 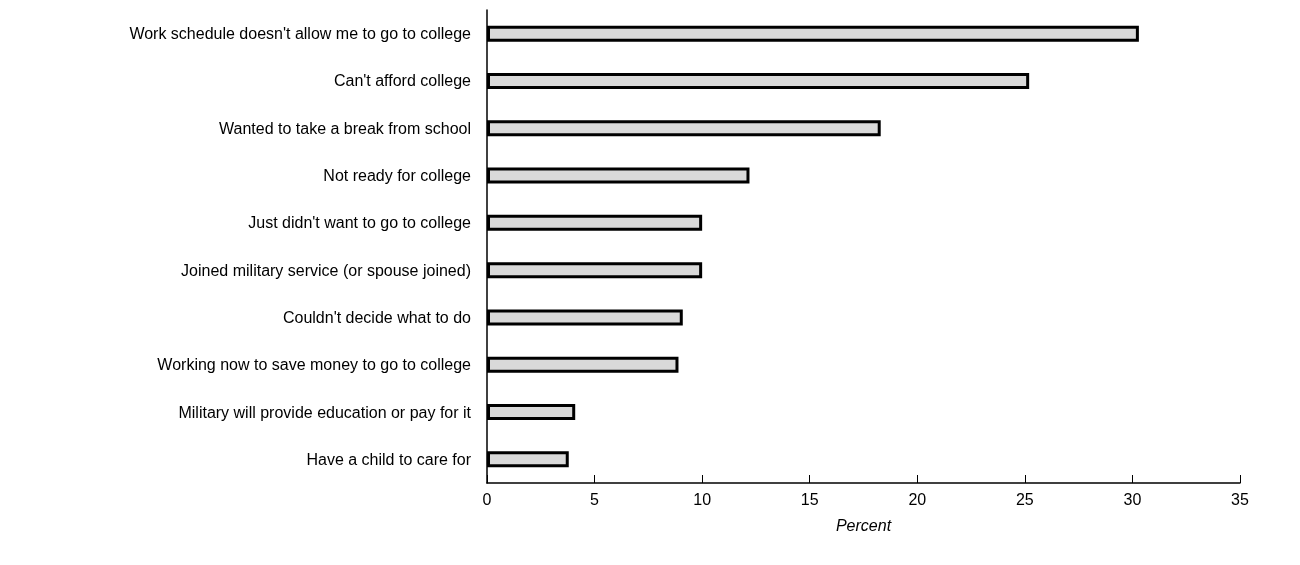 I want to click on y-tick-label: Working now to save money to go to college, so click(x=314, y=365).